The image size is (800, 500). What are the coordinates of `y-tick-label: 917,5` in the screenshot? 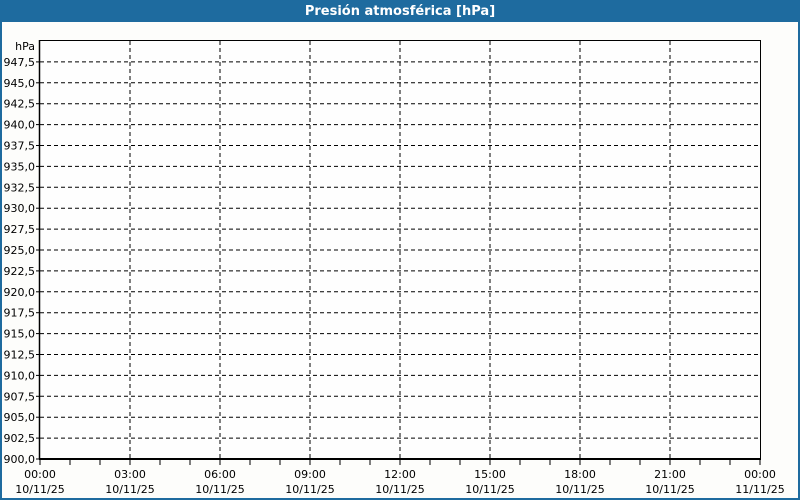 It's located at (20, 313).